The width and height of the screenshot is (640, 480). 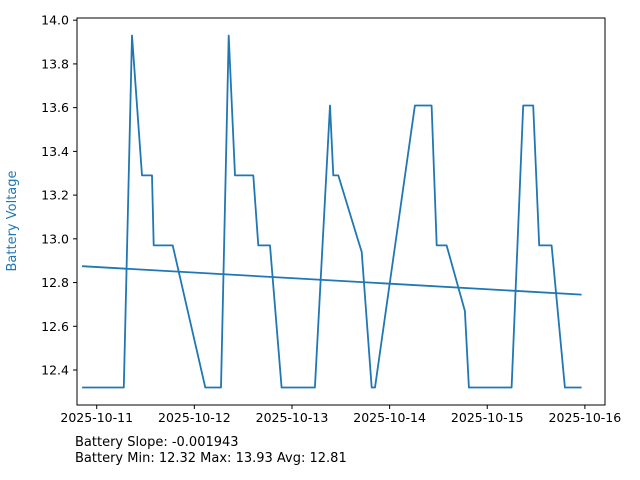 I want to click on x-tick-label: 2025-10-13, so click(x=292, y=417).